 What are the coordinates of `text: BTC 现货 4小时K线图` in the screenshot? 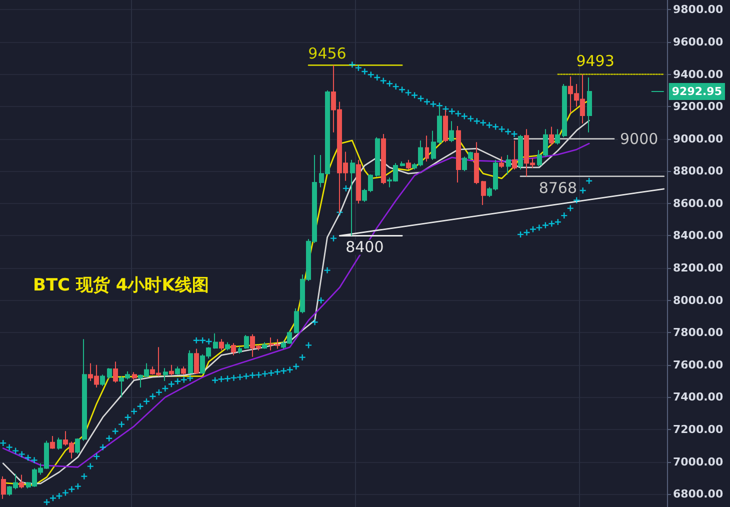 It's located at (121, 286).